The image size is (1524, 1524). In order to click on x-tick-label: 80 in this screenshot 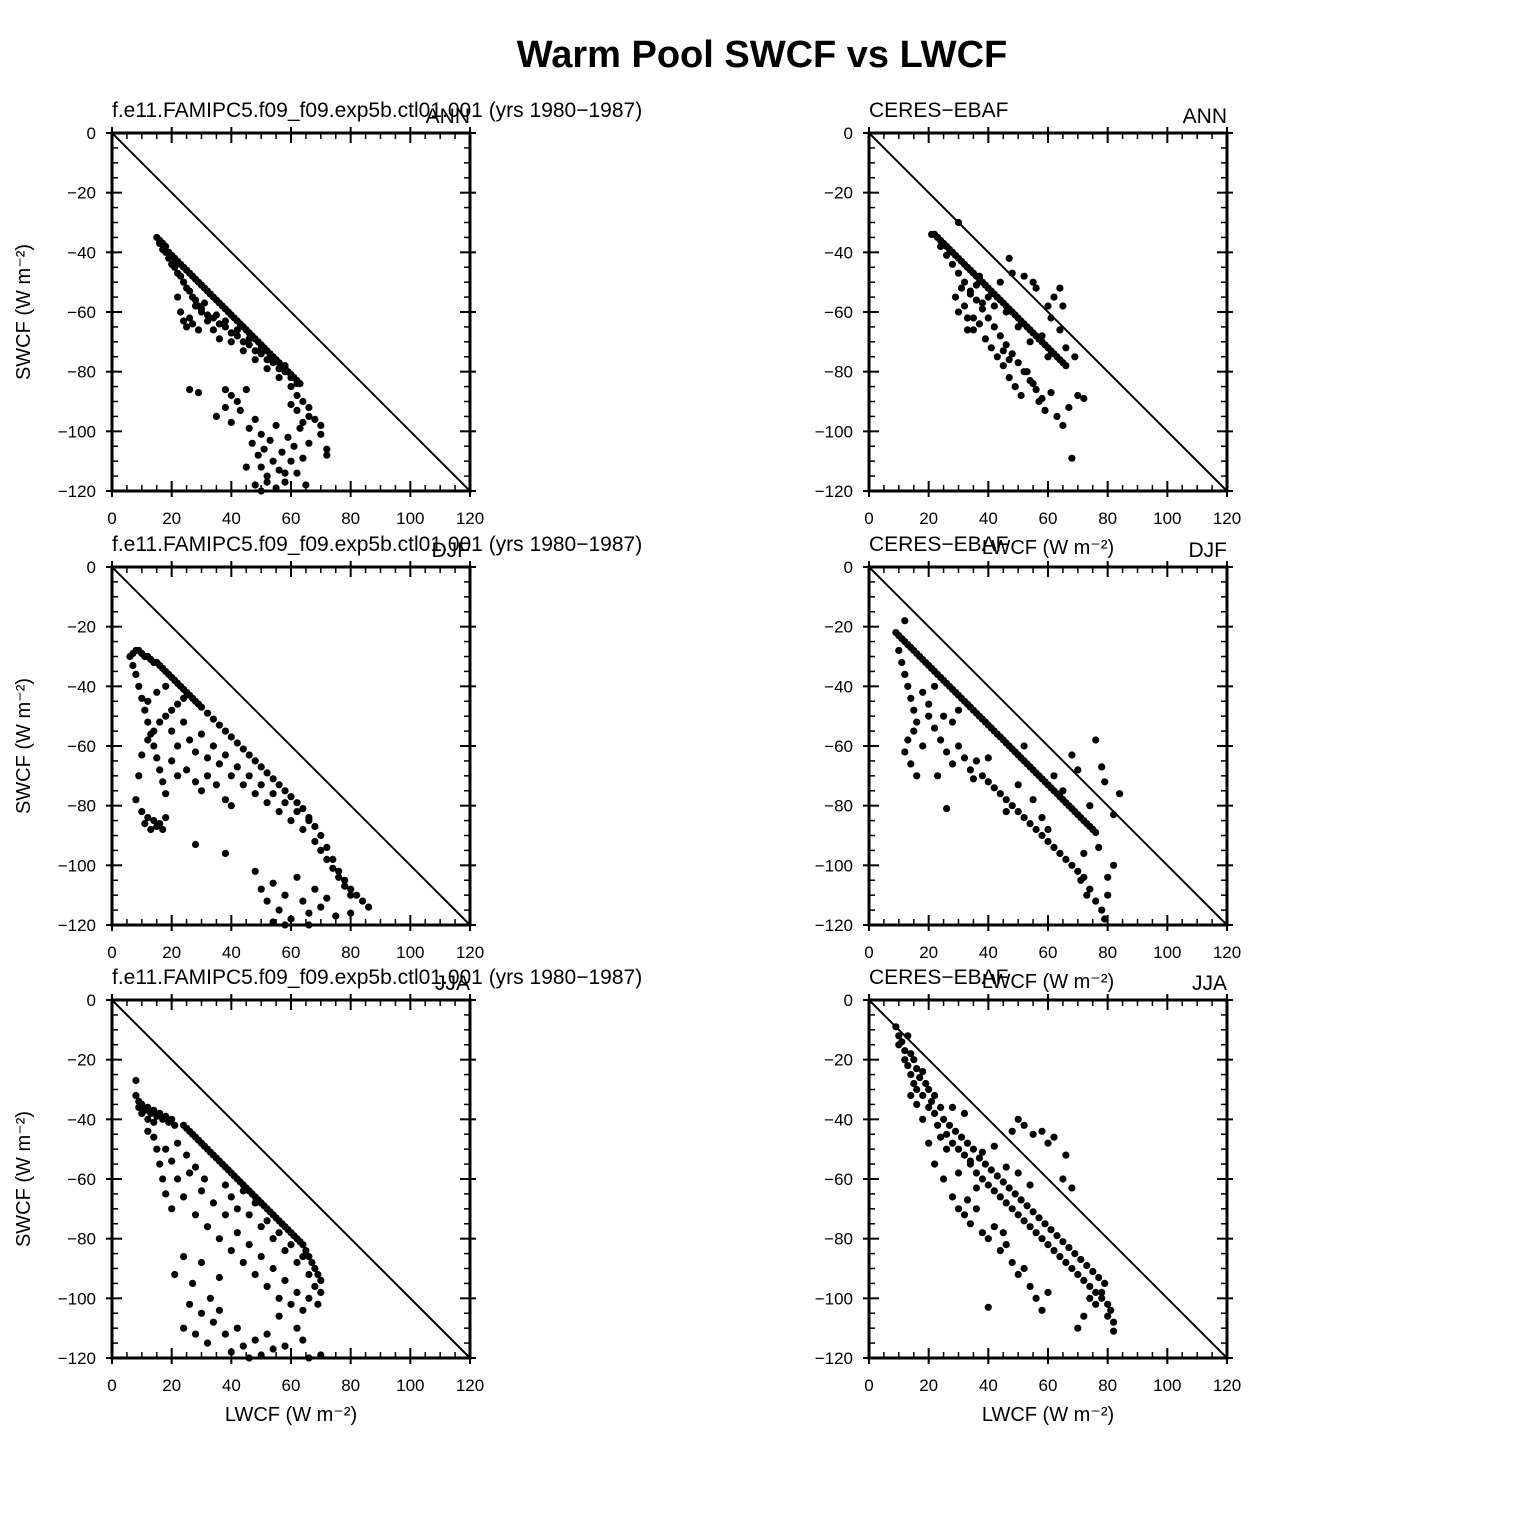, I will do `click(1107, 1385)`.